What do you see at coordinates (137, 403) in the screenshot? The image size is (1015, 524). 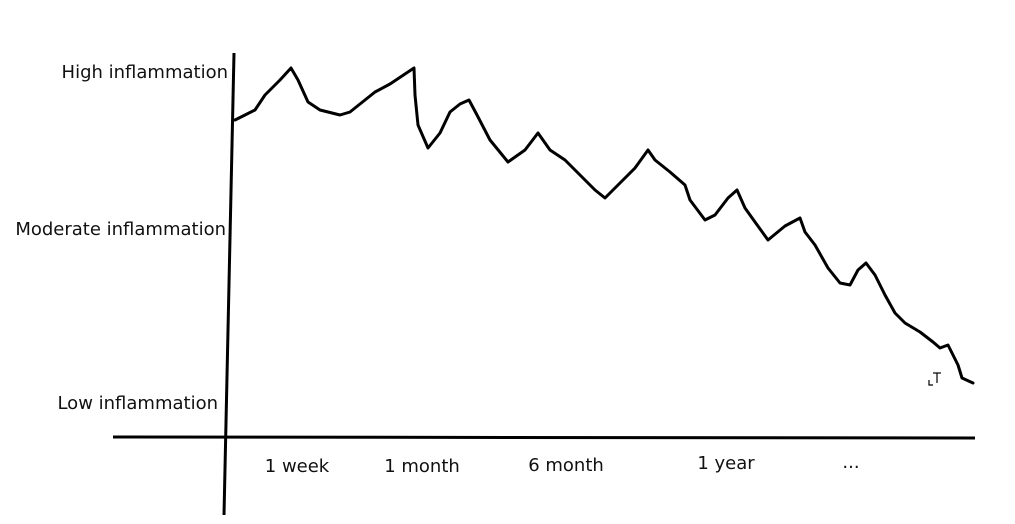 I see `y-label: Low inflammation` at bounding box center [137, 403].